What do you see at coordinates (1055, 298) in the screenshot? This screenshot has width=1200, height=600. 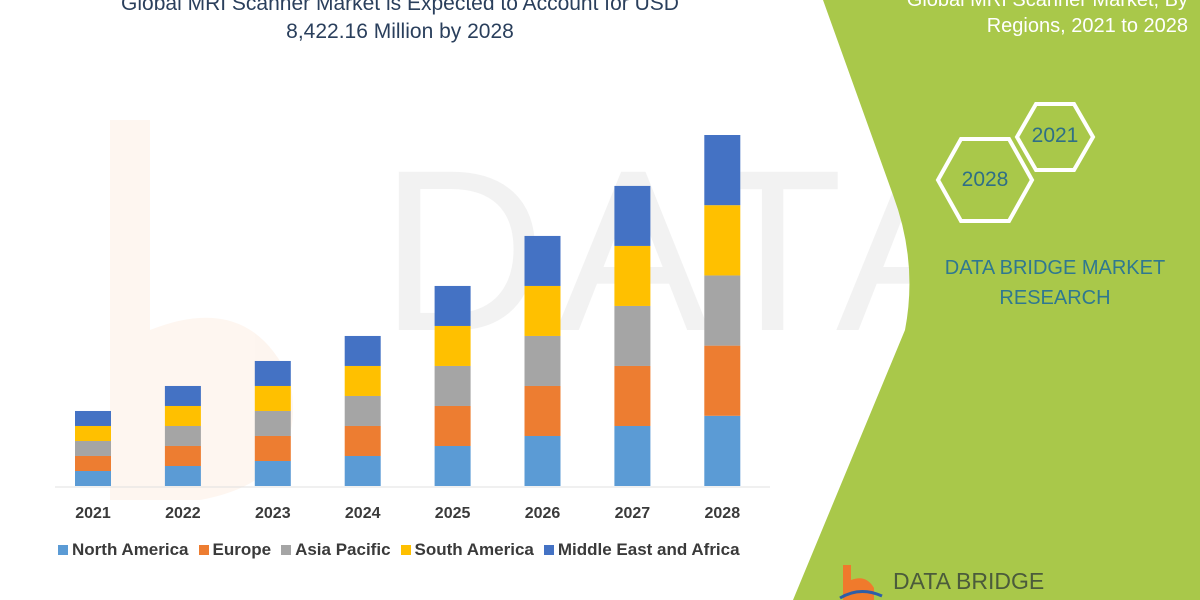 I see `brand-line2: RESEARCH` at bounding box center [1055, 298].